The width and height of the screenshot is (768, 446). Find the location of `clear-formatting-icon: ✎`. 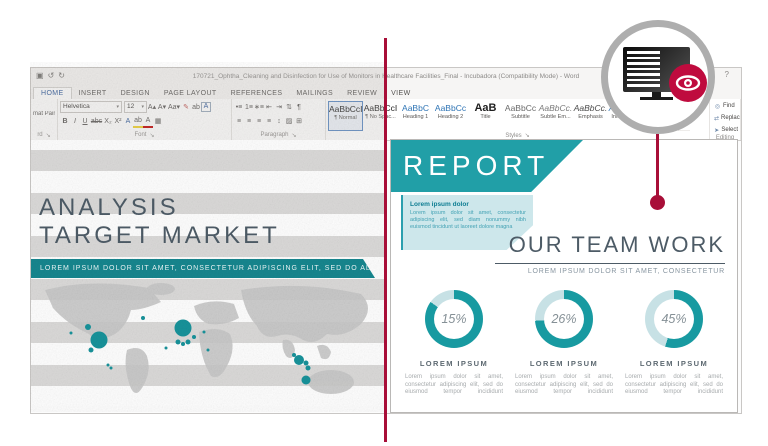

clear-formatting-icon: ✎ is located at coordinates (186, 107).